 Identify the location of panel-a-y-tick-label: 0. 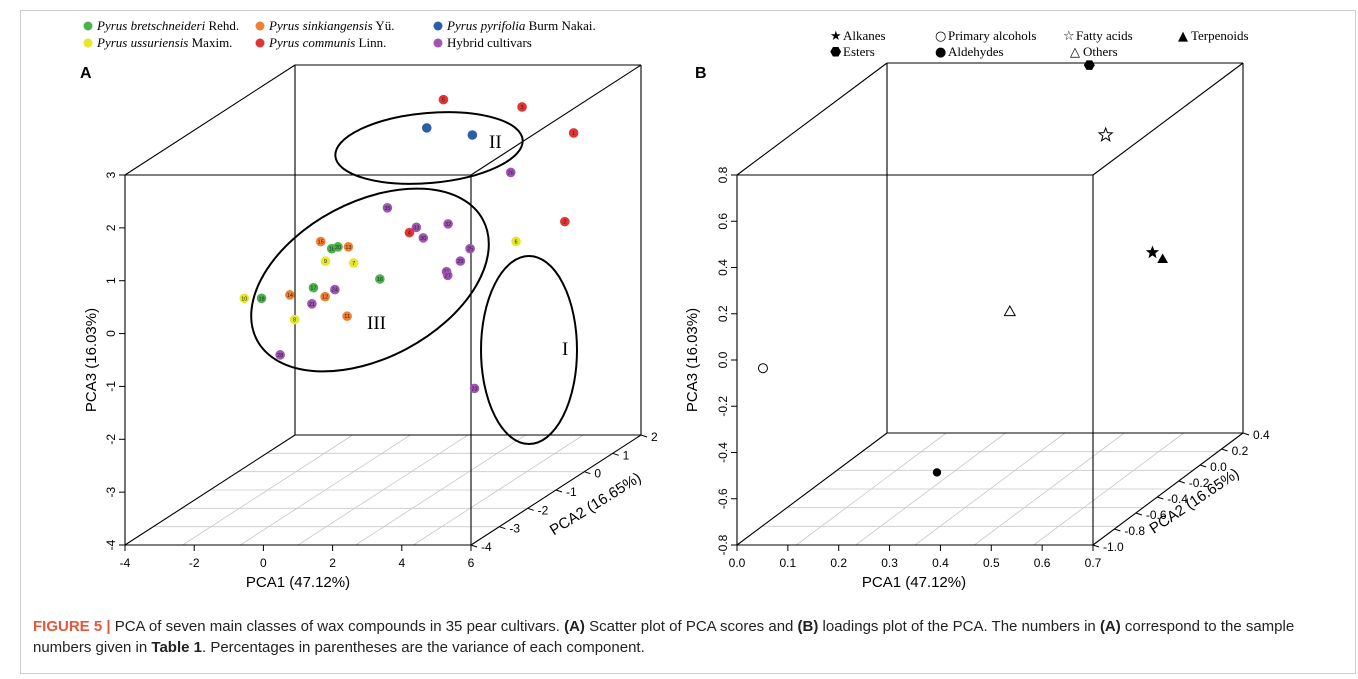
(597, 474).